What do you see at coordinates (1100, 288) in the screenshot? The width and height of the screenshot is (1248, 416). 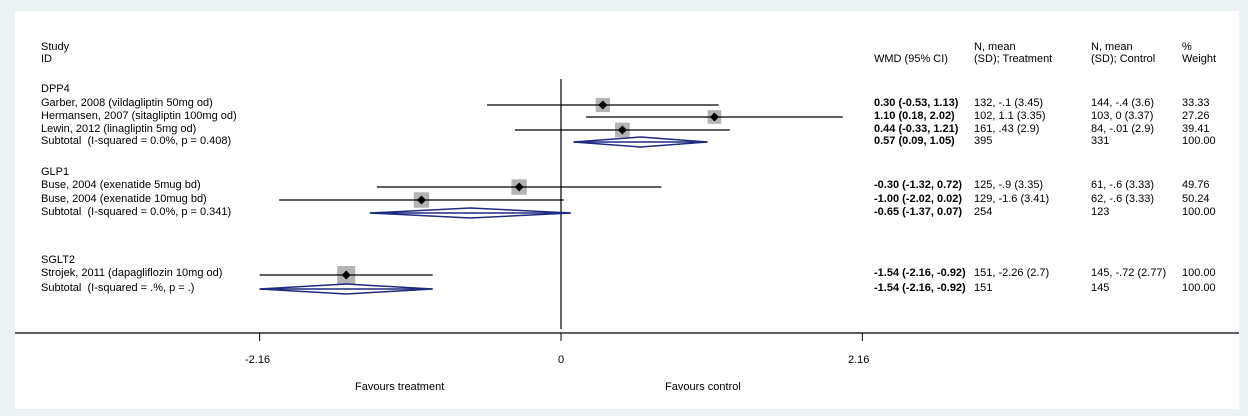 I see `subtotal-control: 145` at bounding box center [1100, 288].